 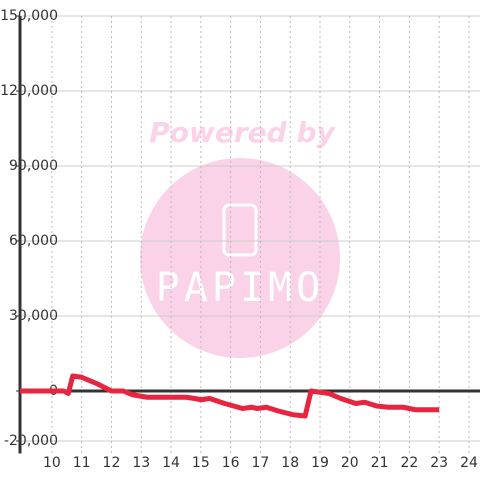 I want to click on x-tick-label: 14, so click(x=171, y=463).